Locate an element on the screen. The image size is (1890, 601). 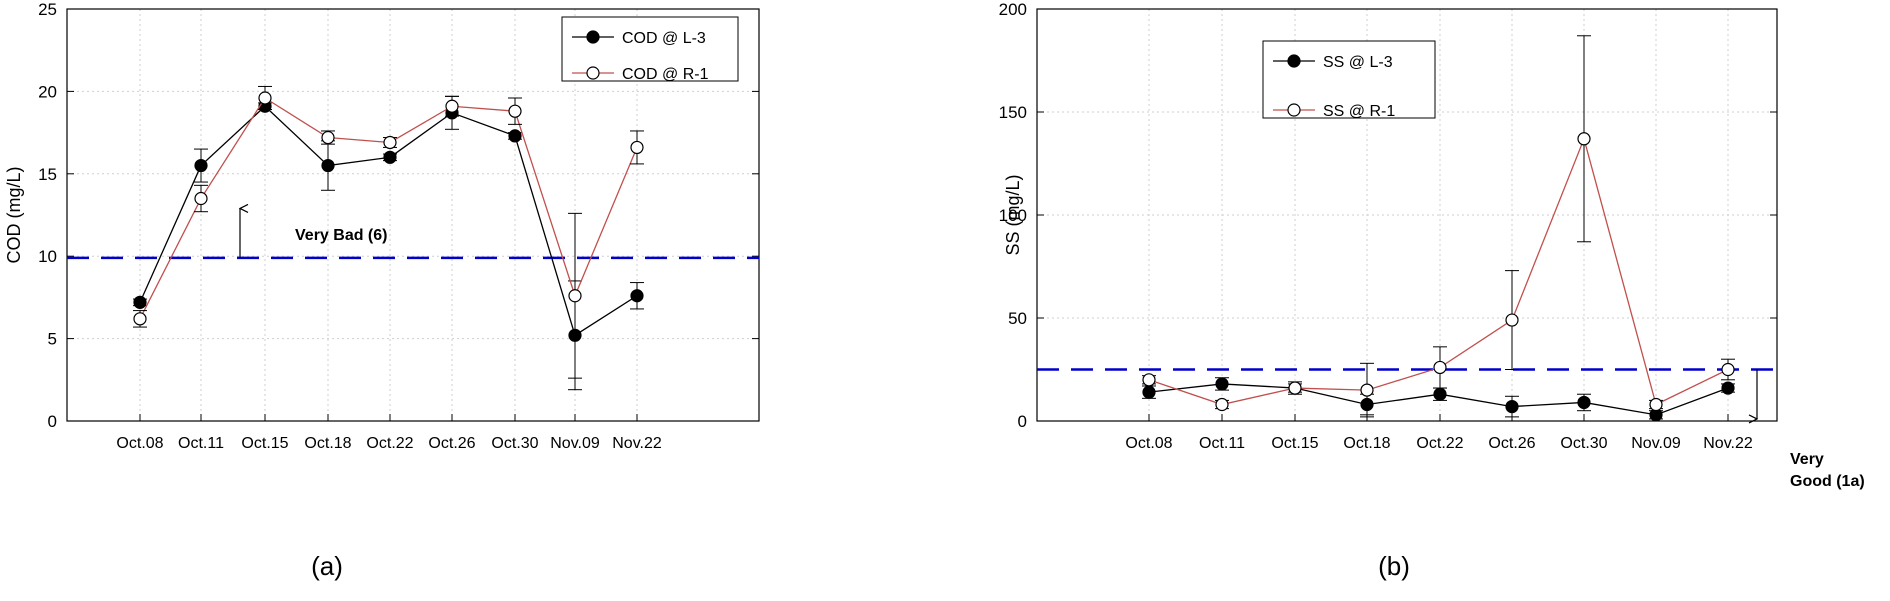
panel-label: (b) is located at coordinates (1394, 566).